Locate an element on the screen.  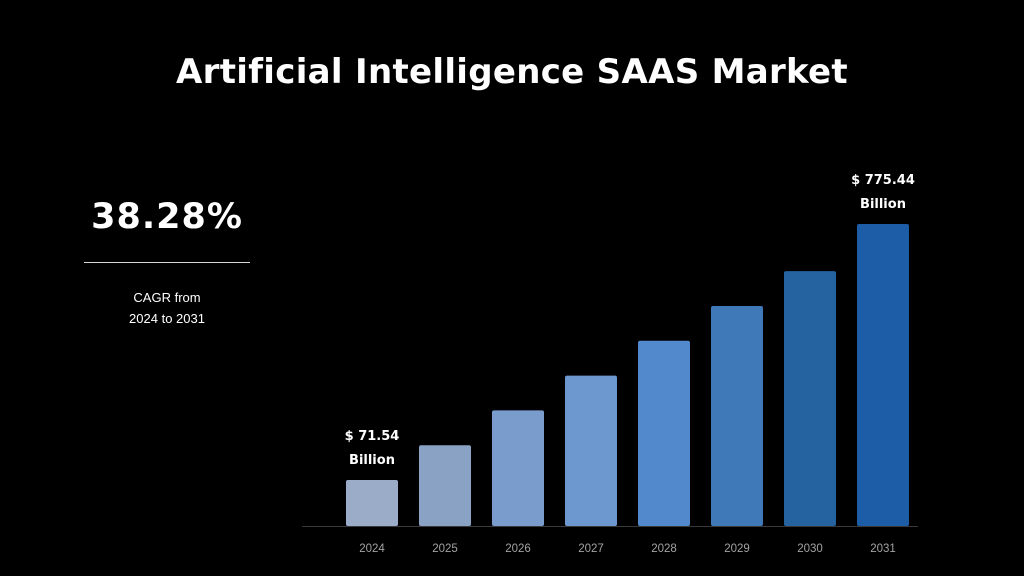
x-tick-label-2025: 2025 is located at coordinates (445, 549).